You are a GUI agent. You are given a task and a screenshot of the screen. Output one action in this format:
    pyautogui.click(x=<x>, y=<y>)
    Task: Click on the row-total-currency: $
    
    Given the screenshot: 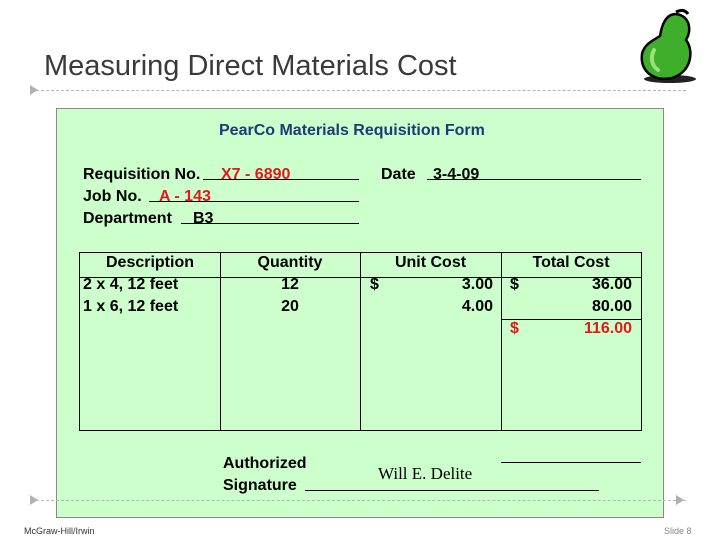 What is the action you would take?
    pyautogui.click(x=514, y=284)
    